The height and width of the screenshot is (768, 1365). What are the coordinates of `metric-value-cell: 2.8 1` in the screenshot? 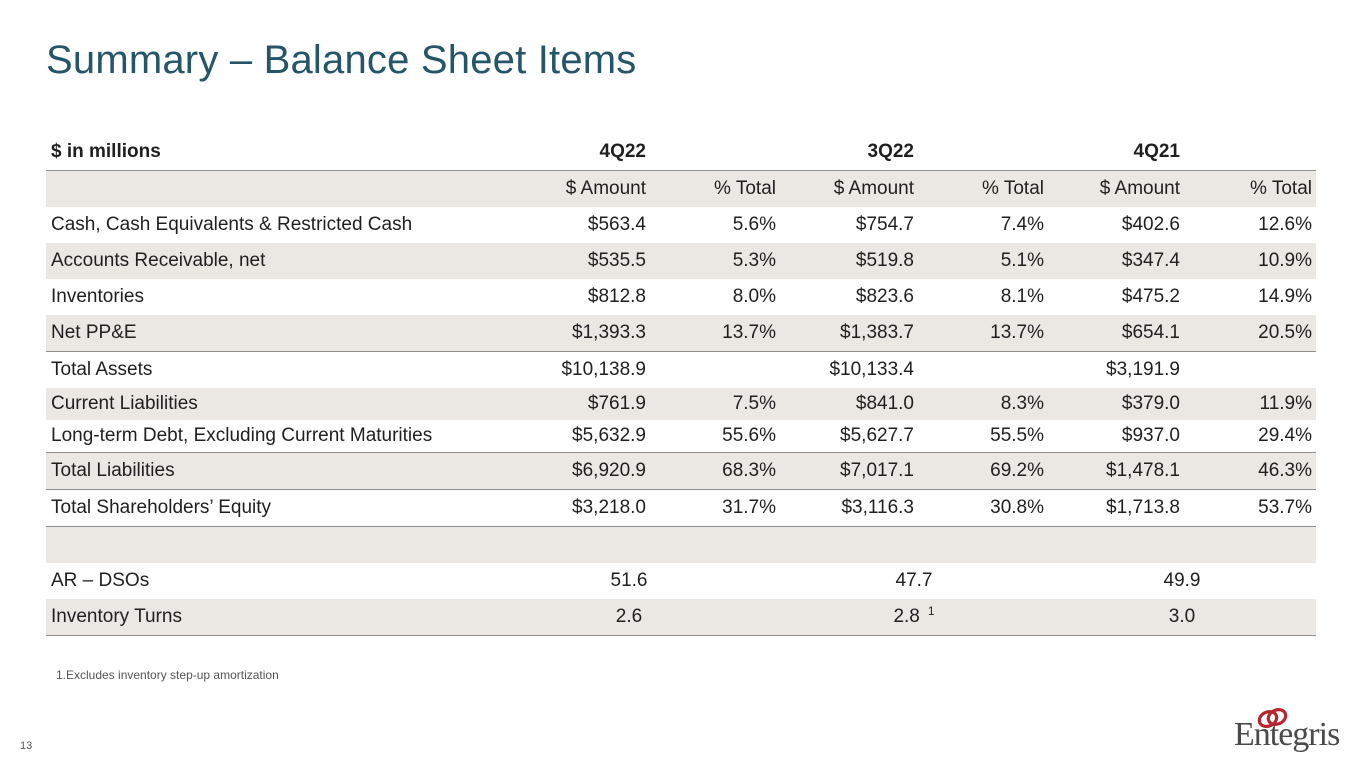 It's located at (914, 617).